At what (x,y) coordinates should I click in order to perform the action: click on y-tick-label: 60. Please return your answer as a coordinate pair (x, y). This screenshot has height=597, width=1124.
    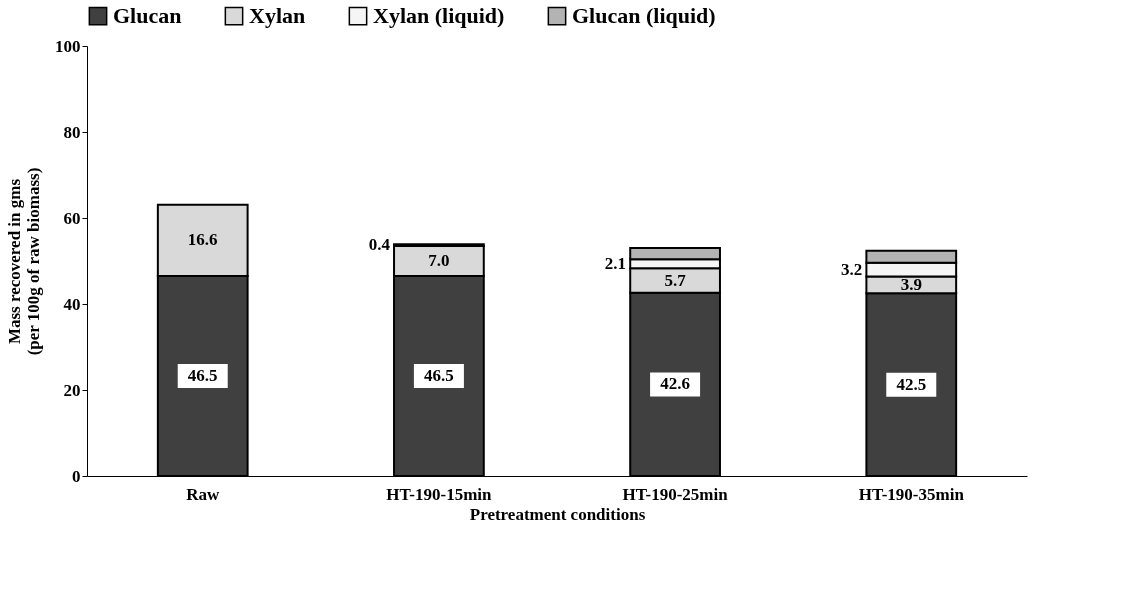
    Looking at the image, I should click on (72, 218).